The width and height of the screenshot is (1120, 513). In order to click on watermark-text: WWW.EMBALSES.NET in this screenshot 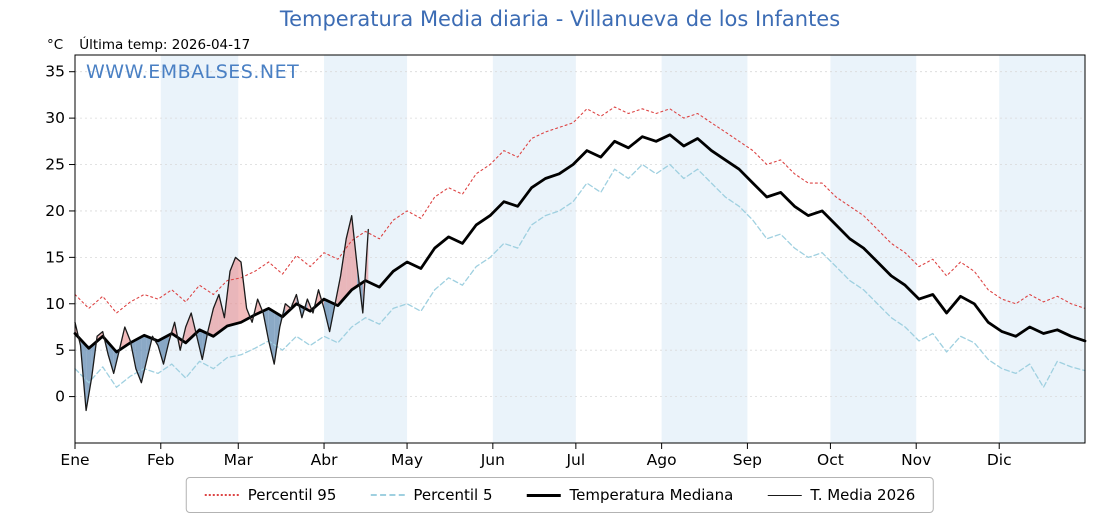, I will do `click(193, 72)`.